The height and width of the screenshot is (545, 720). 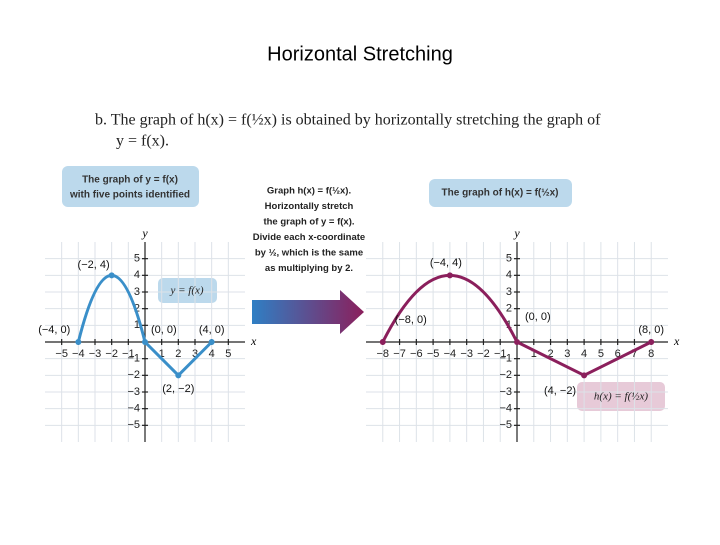 I want to click on statement-line: y = f(x)., so click(x=142, y=141).